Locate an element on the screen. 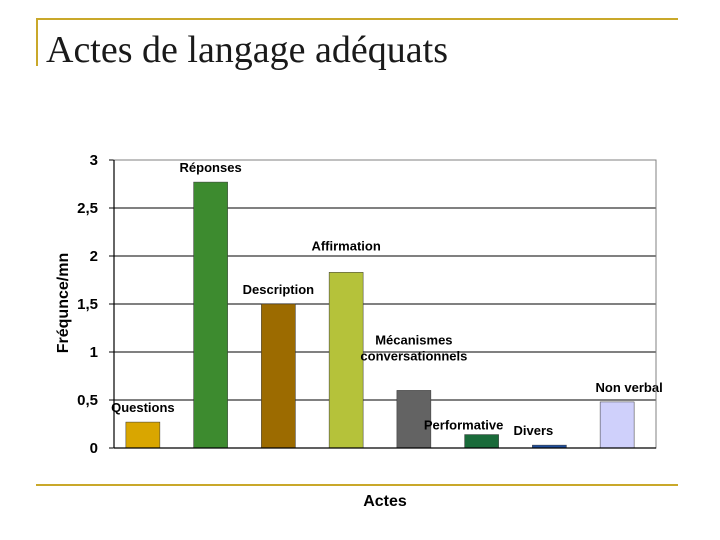  slide-title: Actes de langage adéquats is located at coordinates (247, 50).